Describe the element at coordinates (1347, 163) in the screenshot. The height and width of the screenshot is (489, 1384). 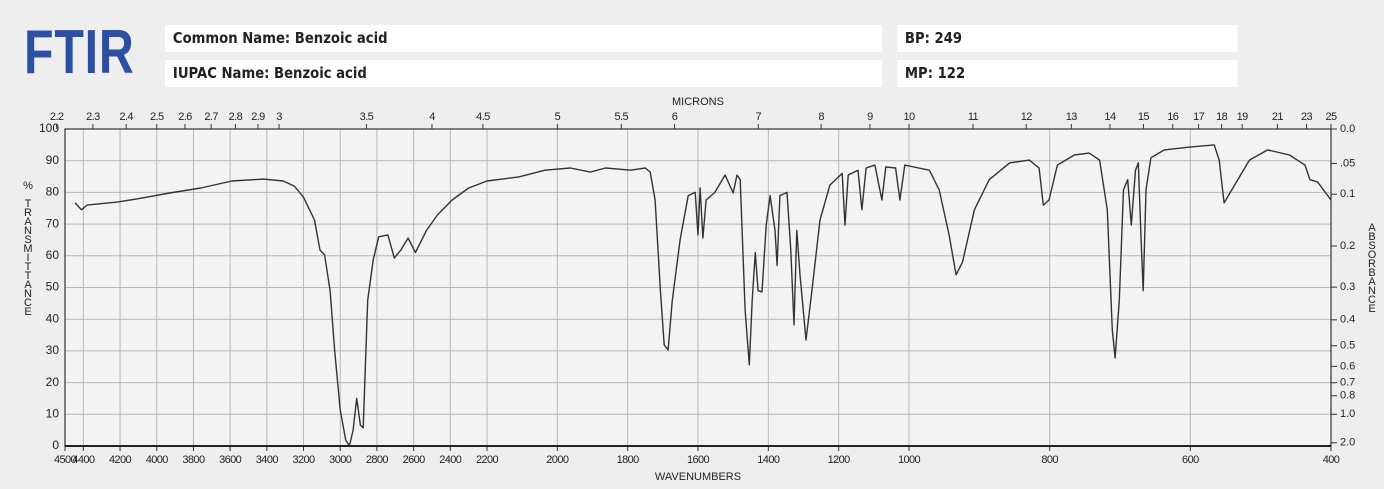
I see `y2-tick-label: .05` at that location.